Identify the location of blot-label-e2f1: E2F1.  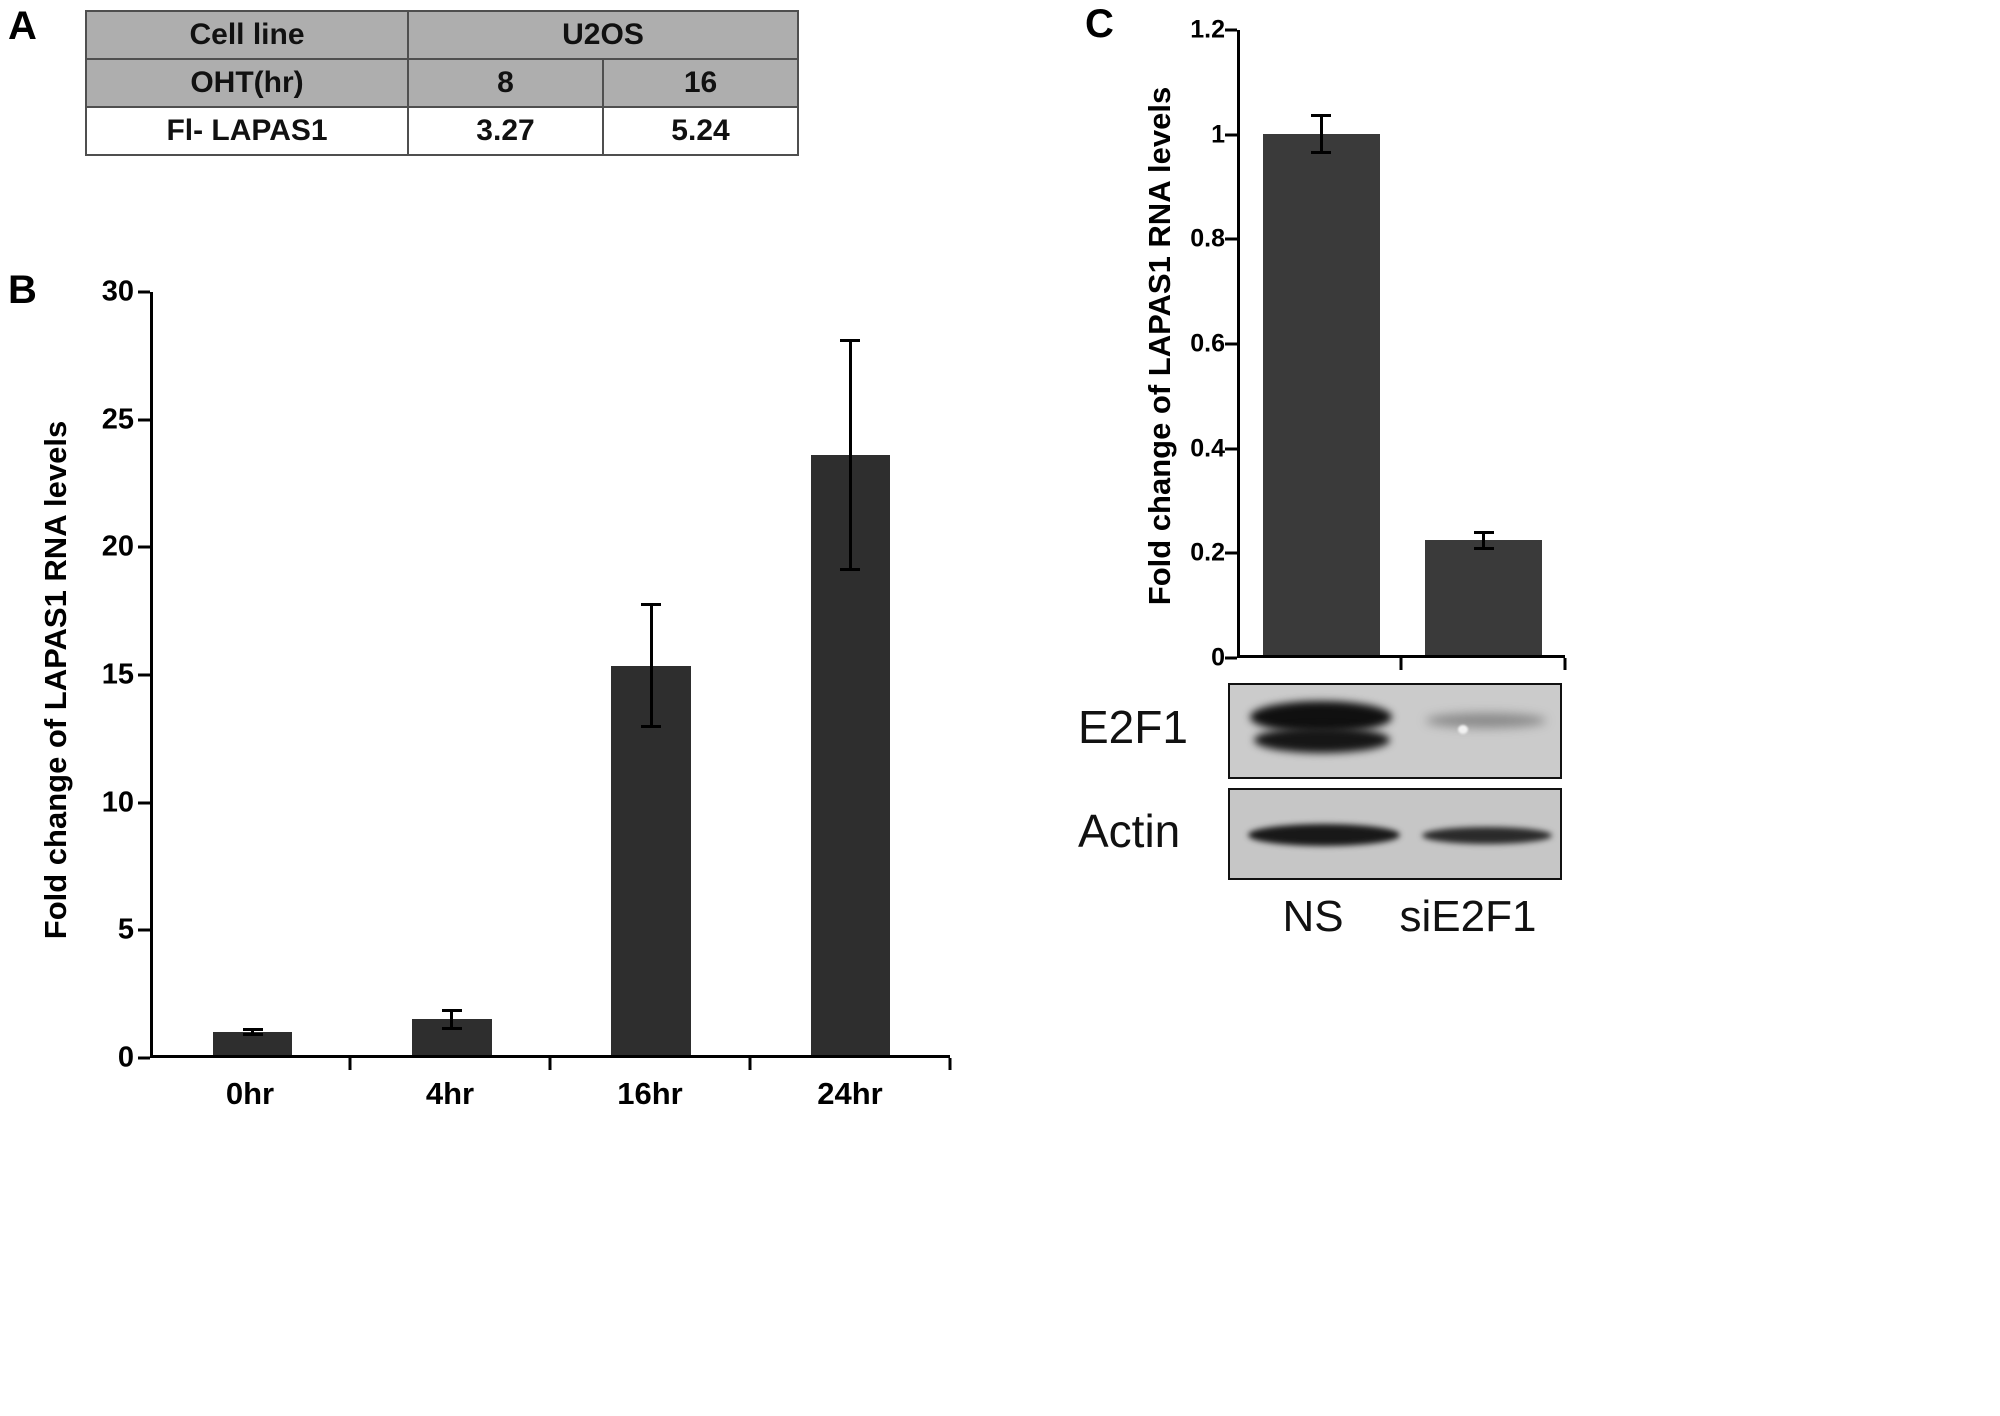
(1133, 727).